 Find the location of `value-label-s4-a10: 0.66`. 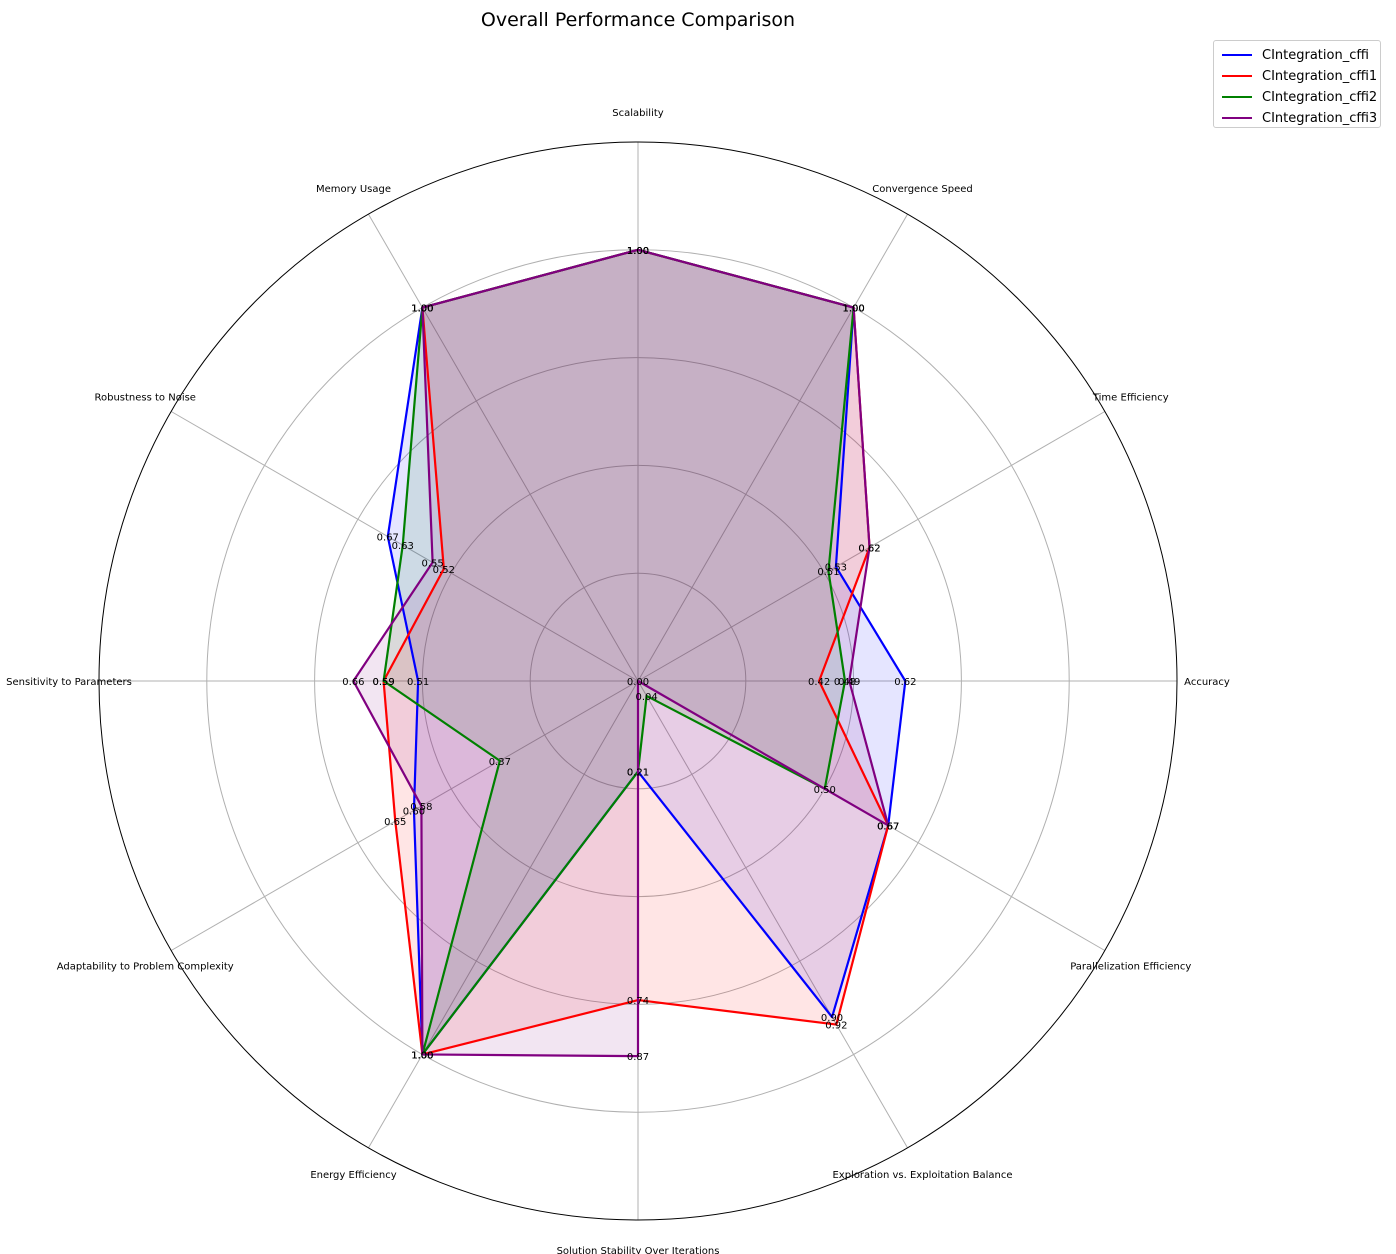

value-label-s4-a10: 0.66 is located at coordinates (353, 682).